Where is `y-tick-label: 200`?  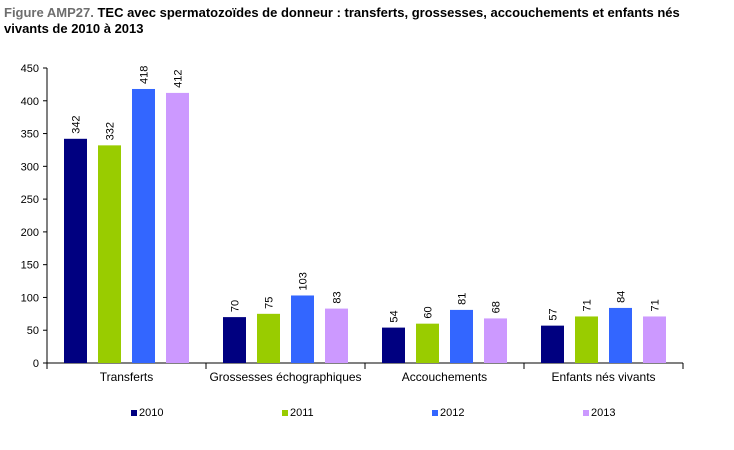
y-tick-label: 200 is located at coordinates (30, 233).